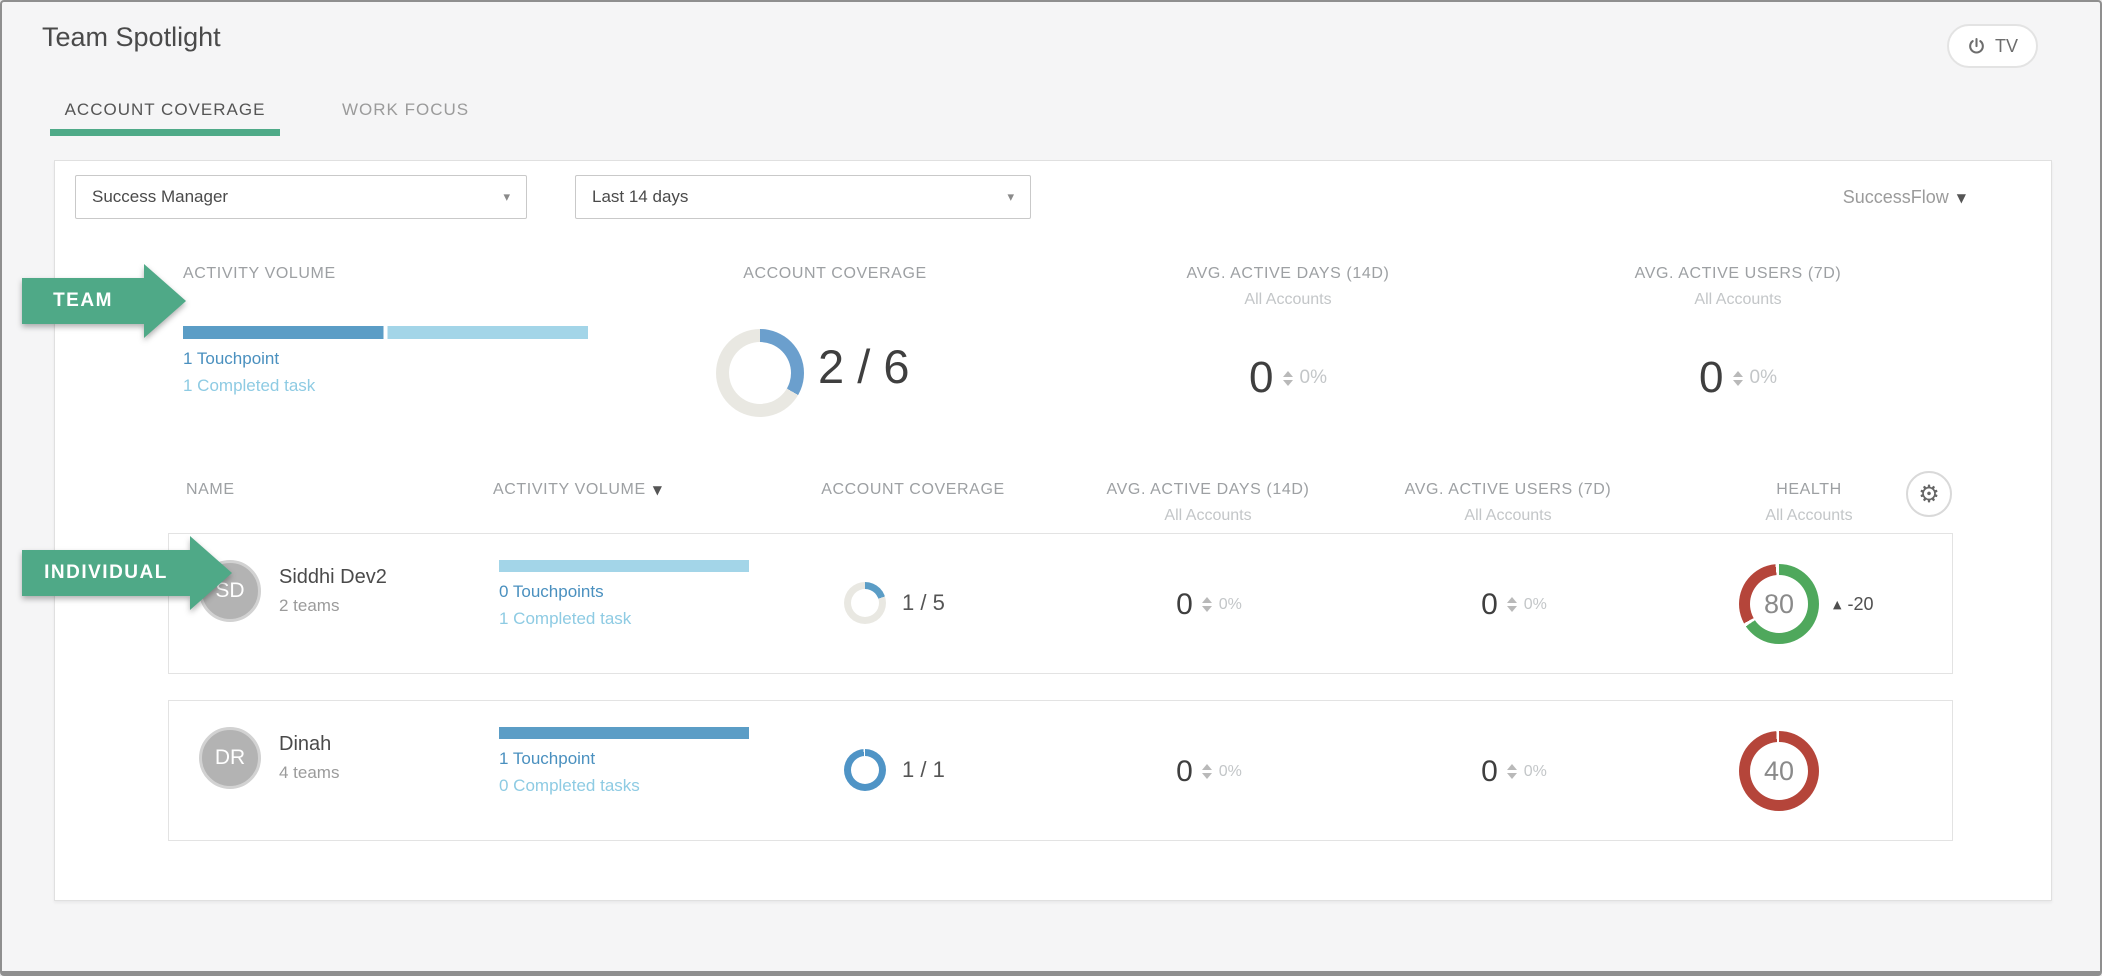 This screenshot has height=976, width=2102. I want to click on touchpoints-label: 0 Touchpoints, so click(551, 591).